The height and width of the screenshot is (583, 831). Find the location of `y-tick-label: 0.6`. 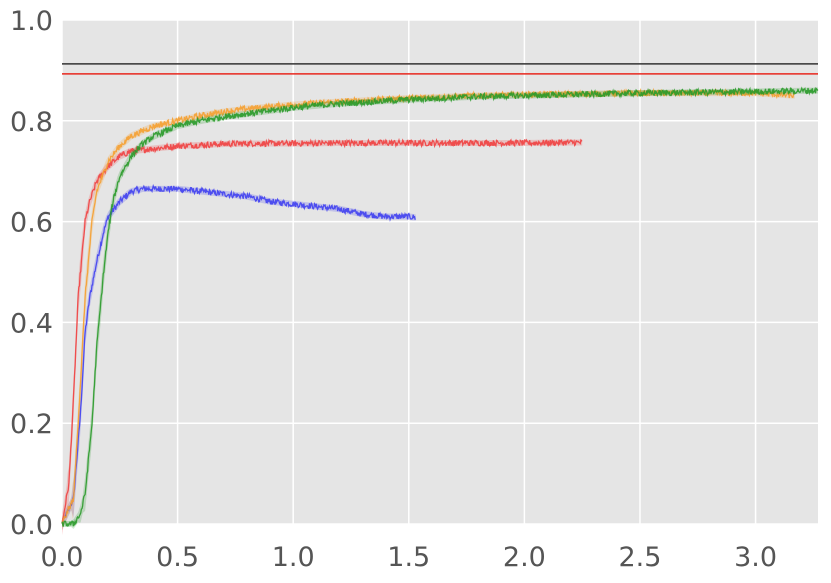

y-tick-label: 0.6 is located at coordinates (31, 223).